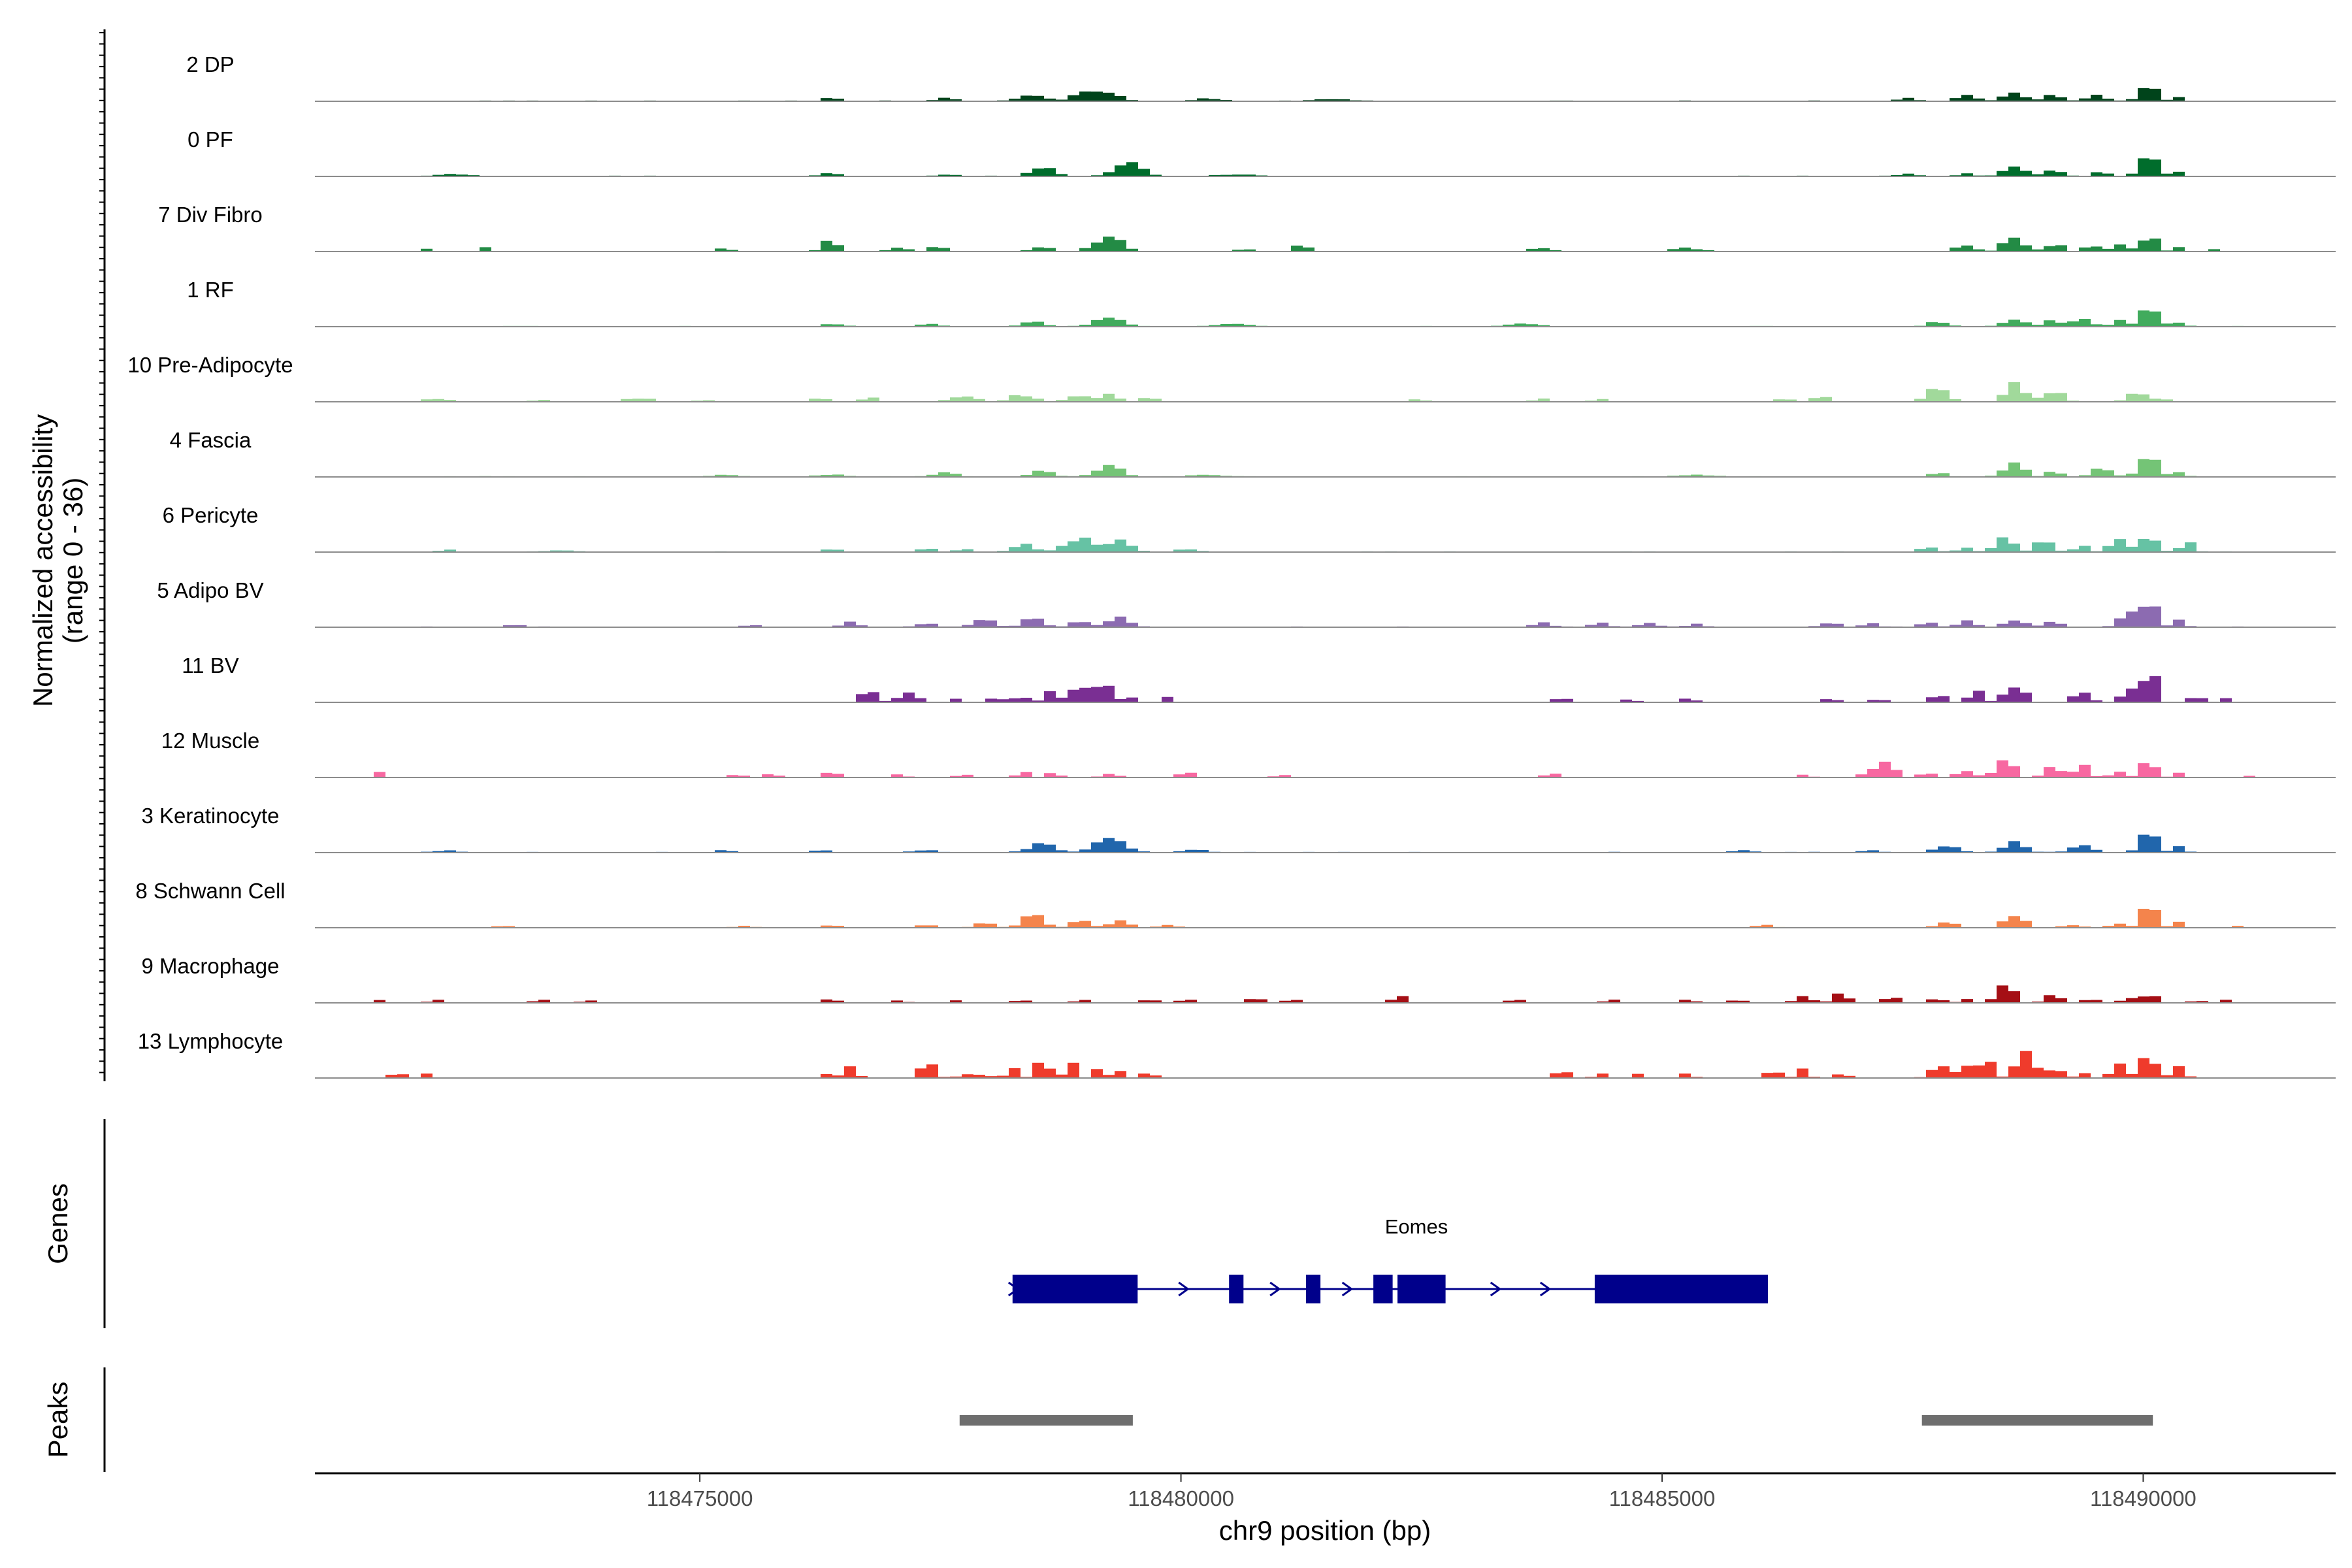 The width and height of the screenshot is (2352, 1568). Describe the element at coordinates (211, 440) in the screenshot. I see `track-label: 4 Fascia` at that location.